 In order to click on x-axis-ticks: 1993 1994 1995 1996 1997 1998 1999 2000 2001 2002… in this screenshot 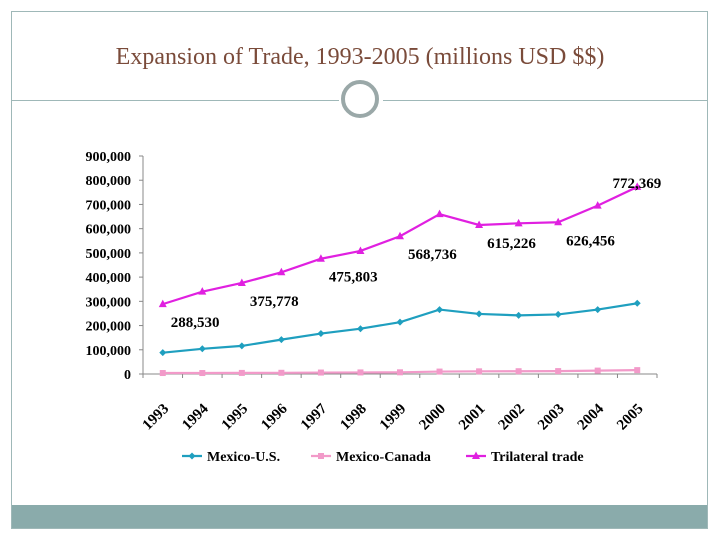, I will do `click(399, 404)`.